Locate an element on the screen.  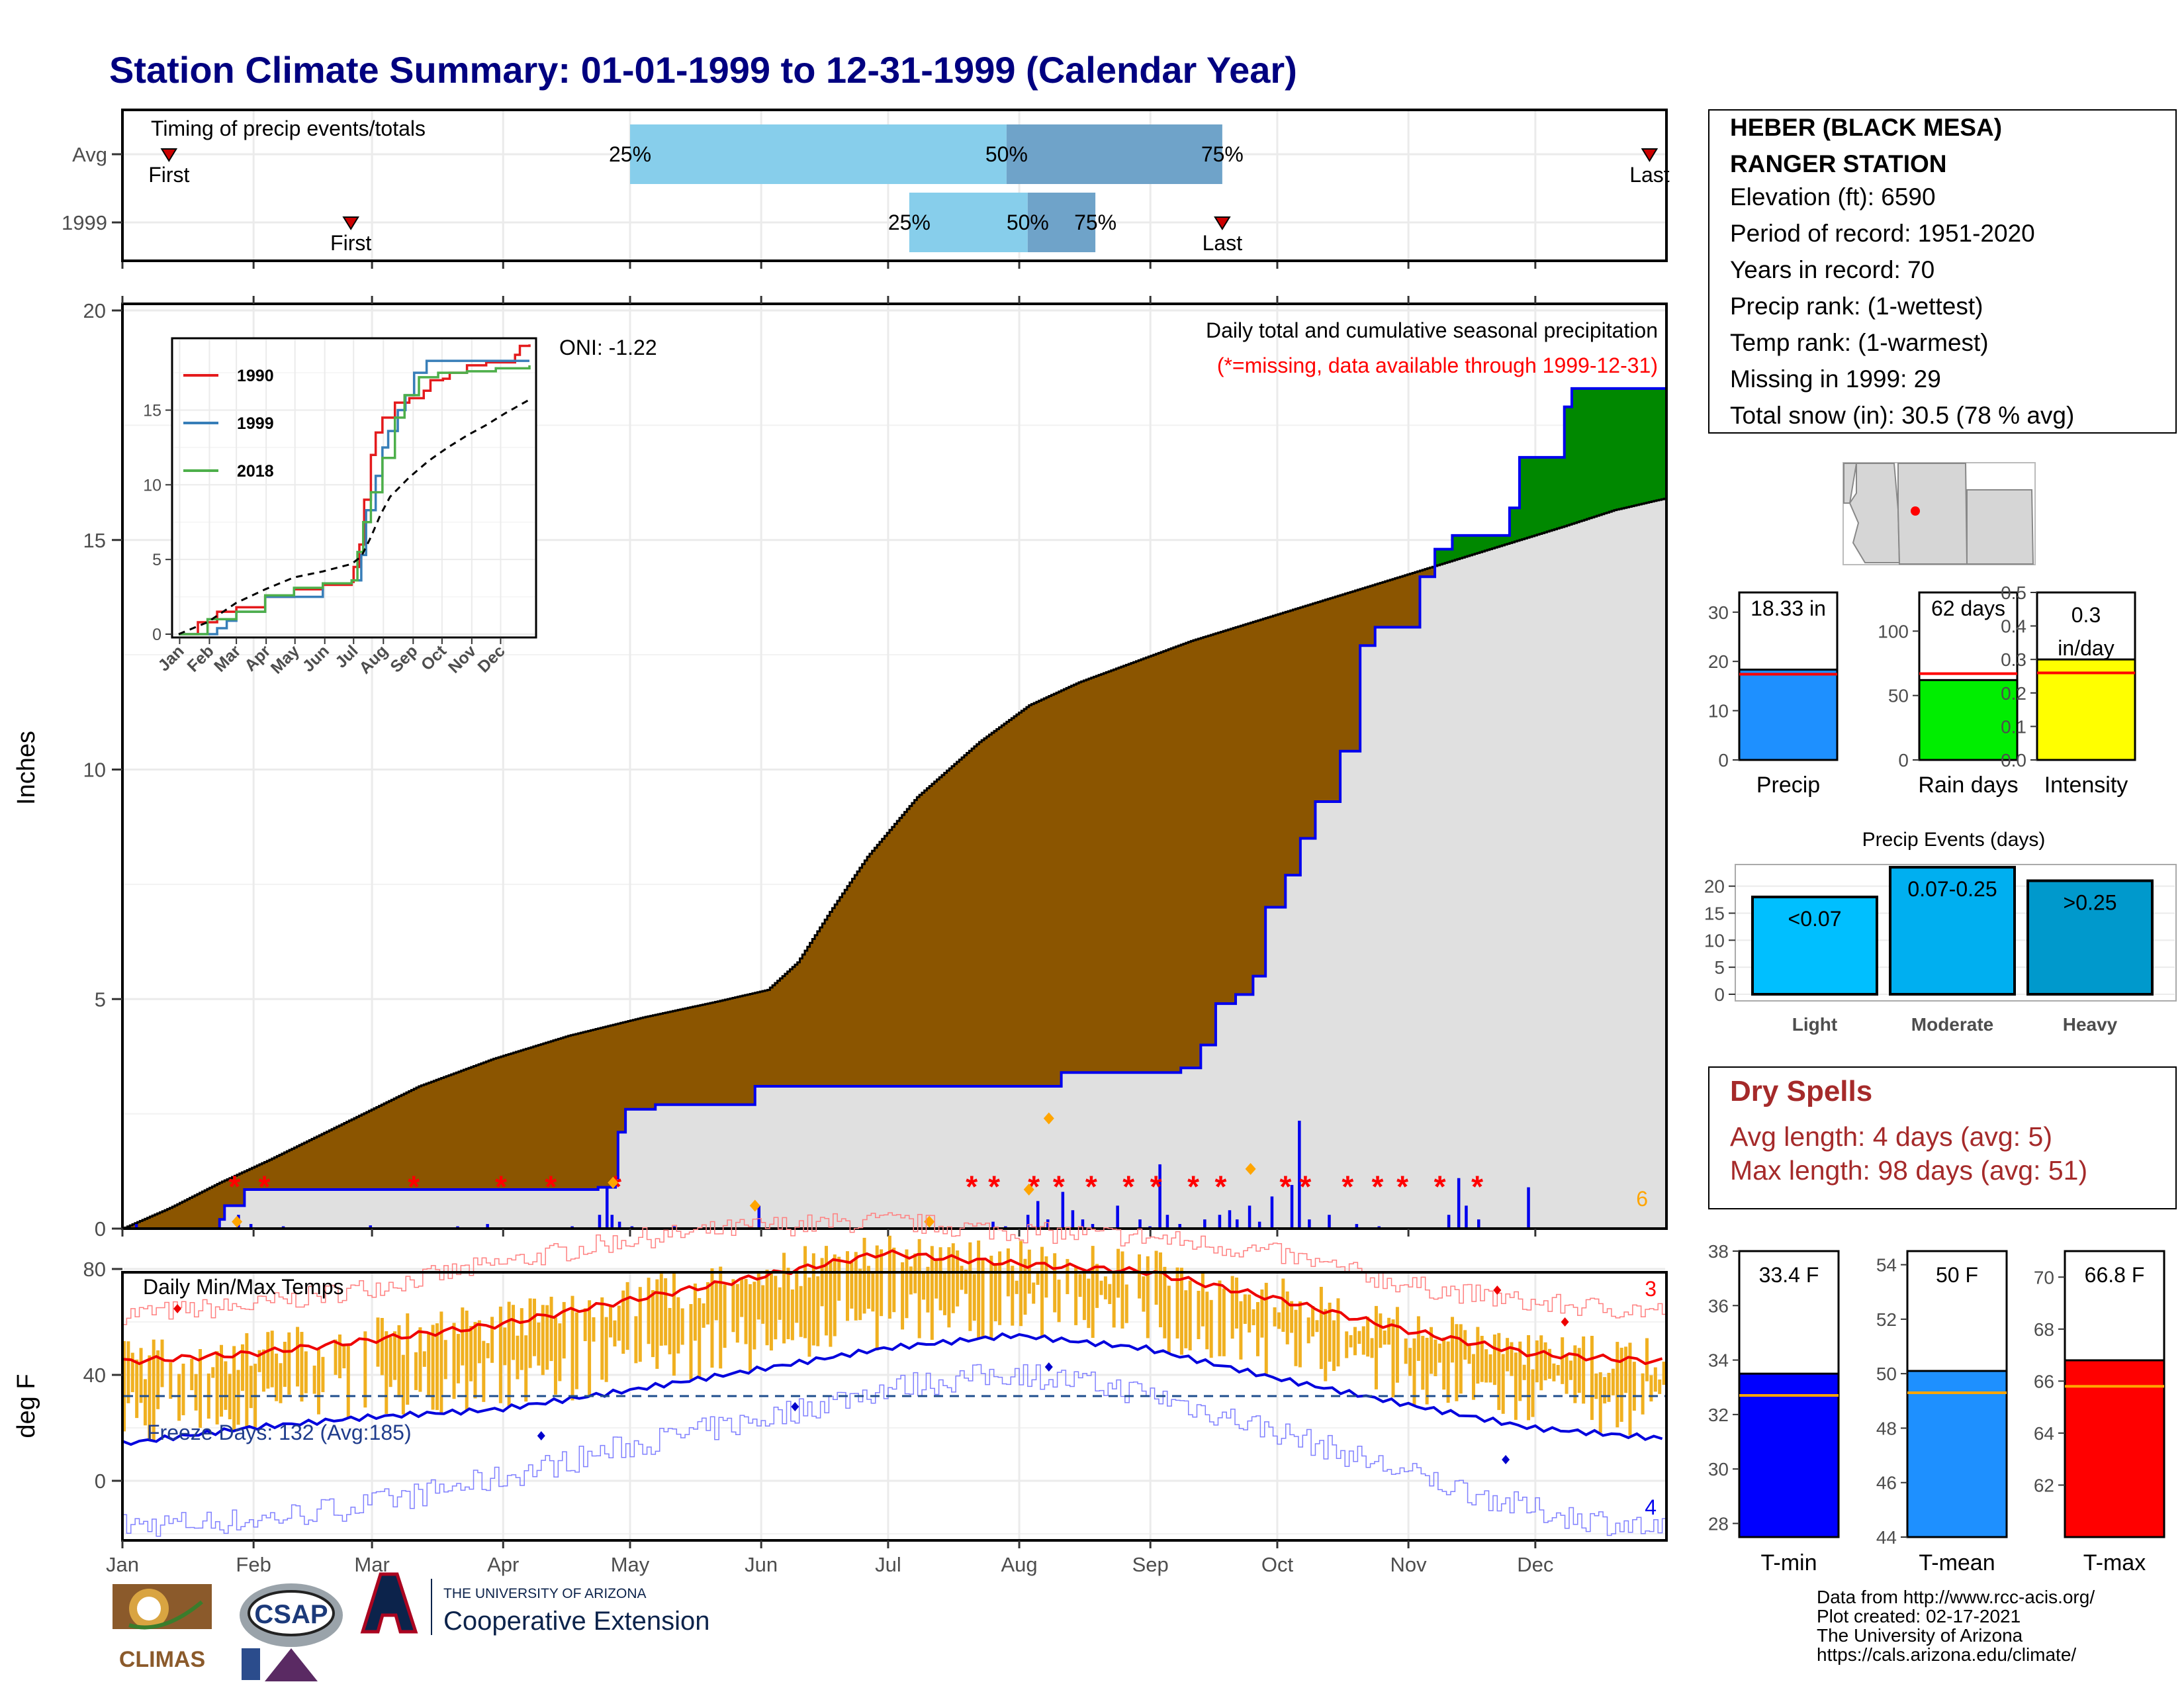
precip-tick-label: 30 is located at coordinates (1718, 612).